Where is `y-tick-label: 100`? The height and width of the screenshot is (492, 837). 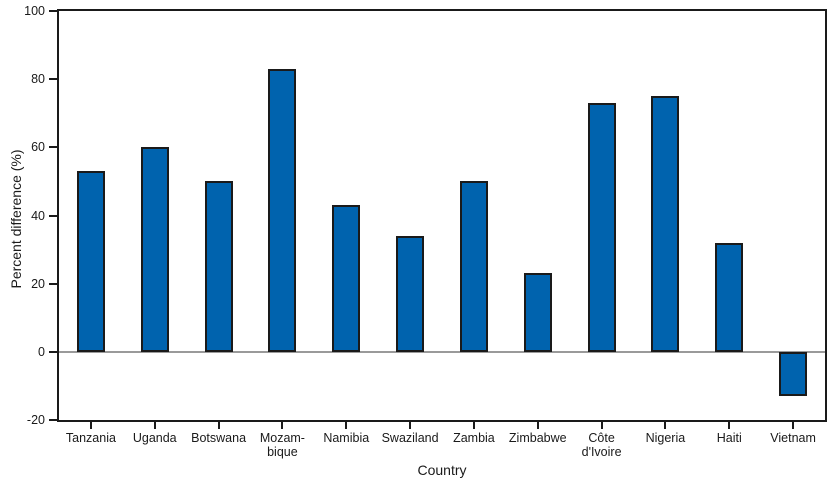 y-tick-label: 100 is located at coordinates (34, 11).